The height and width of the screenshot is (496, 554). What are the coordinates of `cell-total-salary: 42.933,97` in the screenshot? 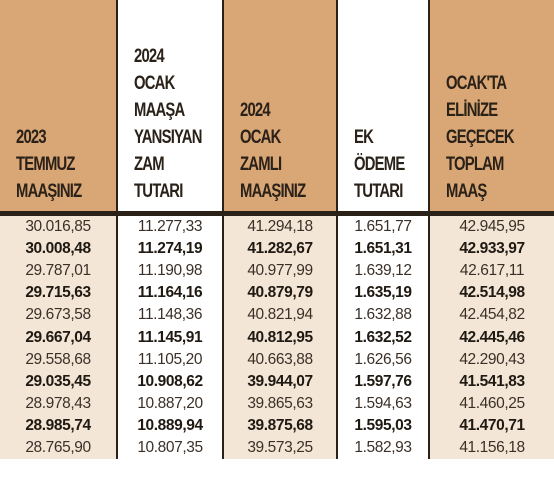 It's located at (491, 249).